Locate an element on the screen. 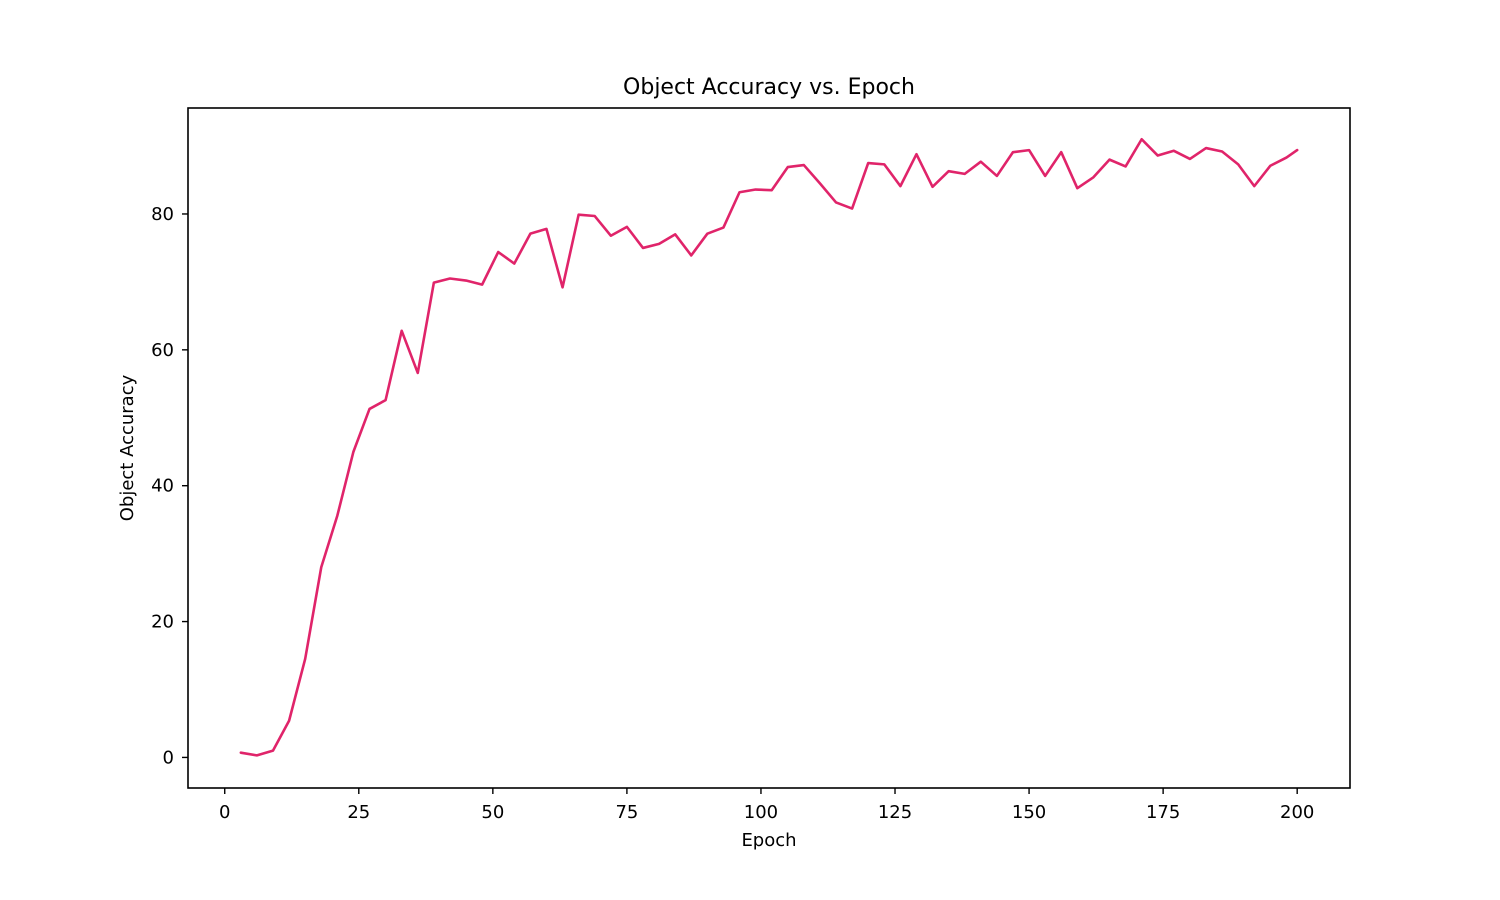 Image resolution: width=1500 pixels, height=900 pixels. x-tick-label: 175 is located at coordinates (1163, 812).